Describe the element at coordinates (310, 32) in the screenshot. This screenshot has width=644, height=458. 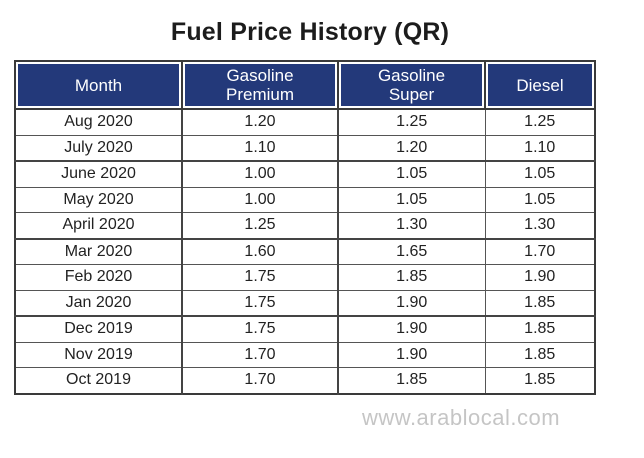
I see `page-title: Fuel Price History (QR)` at that location.